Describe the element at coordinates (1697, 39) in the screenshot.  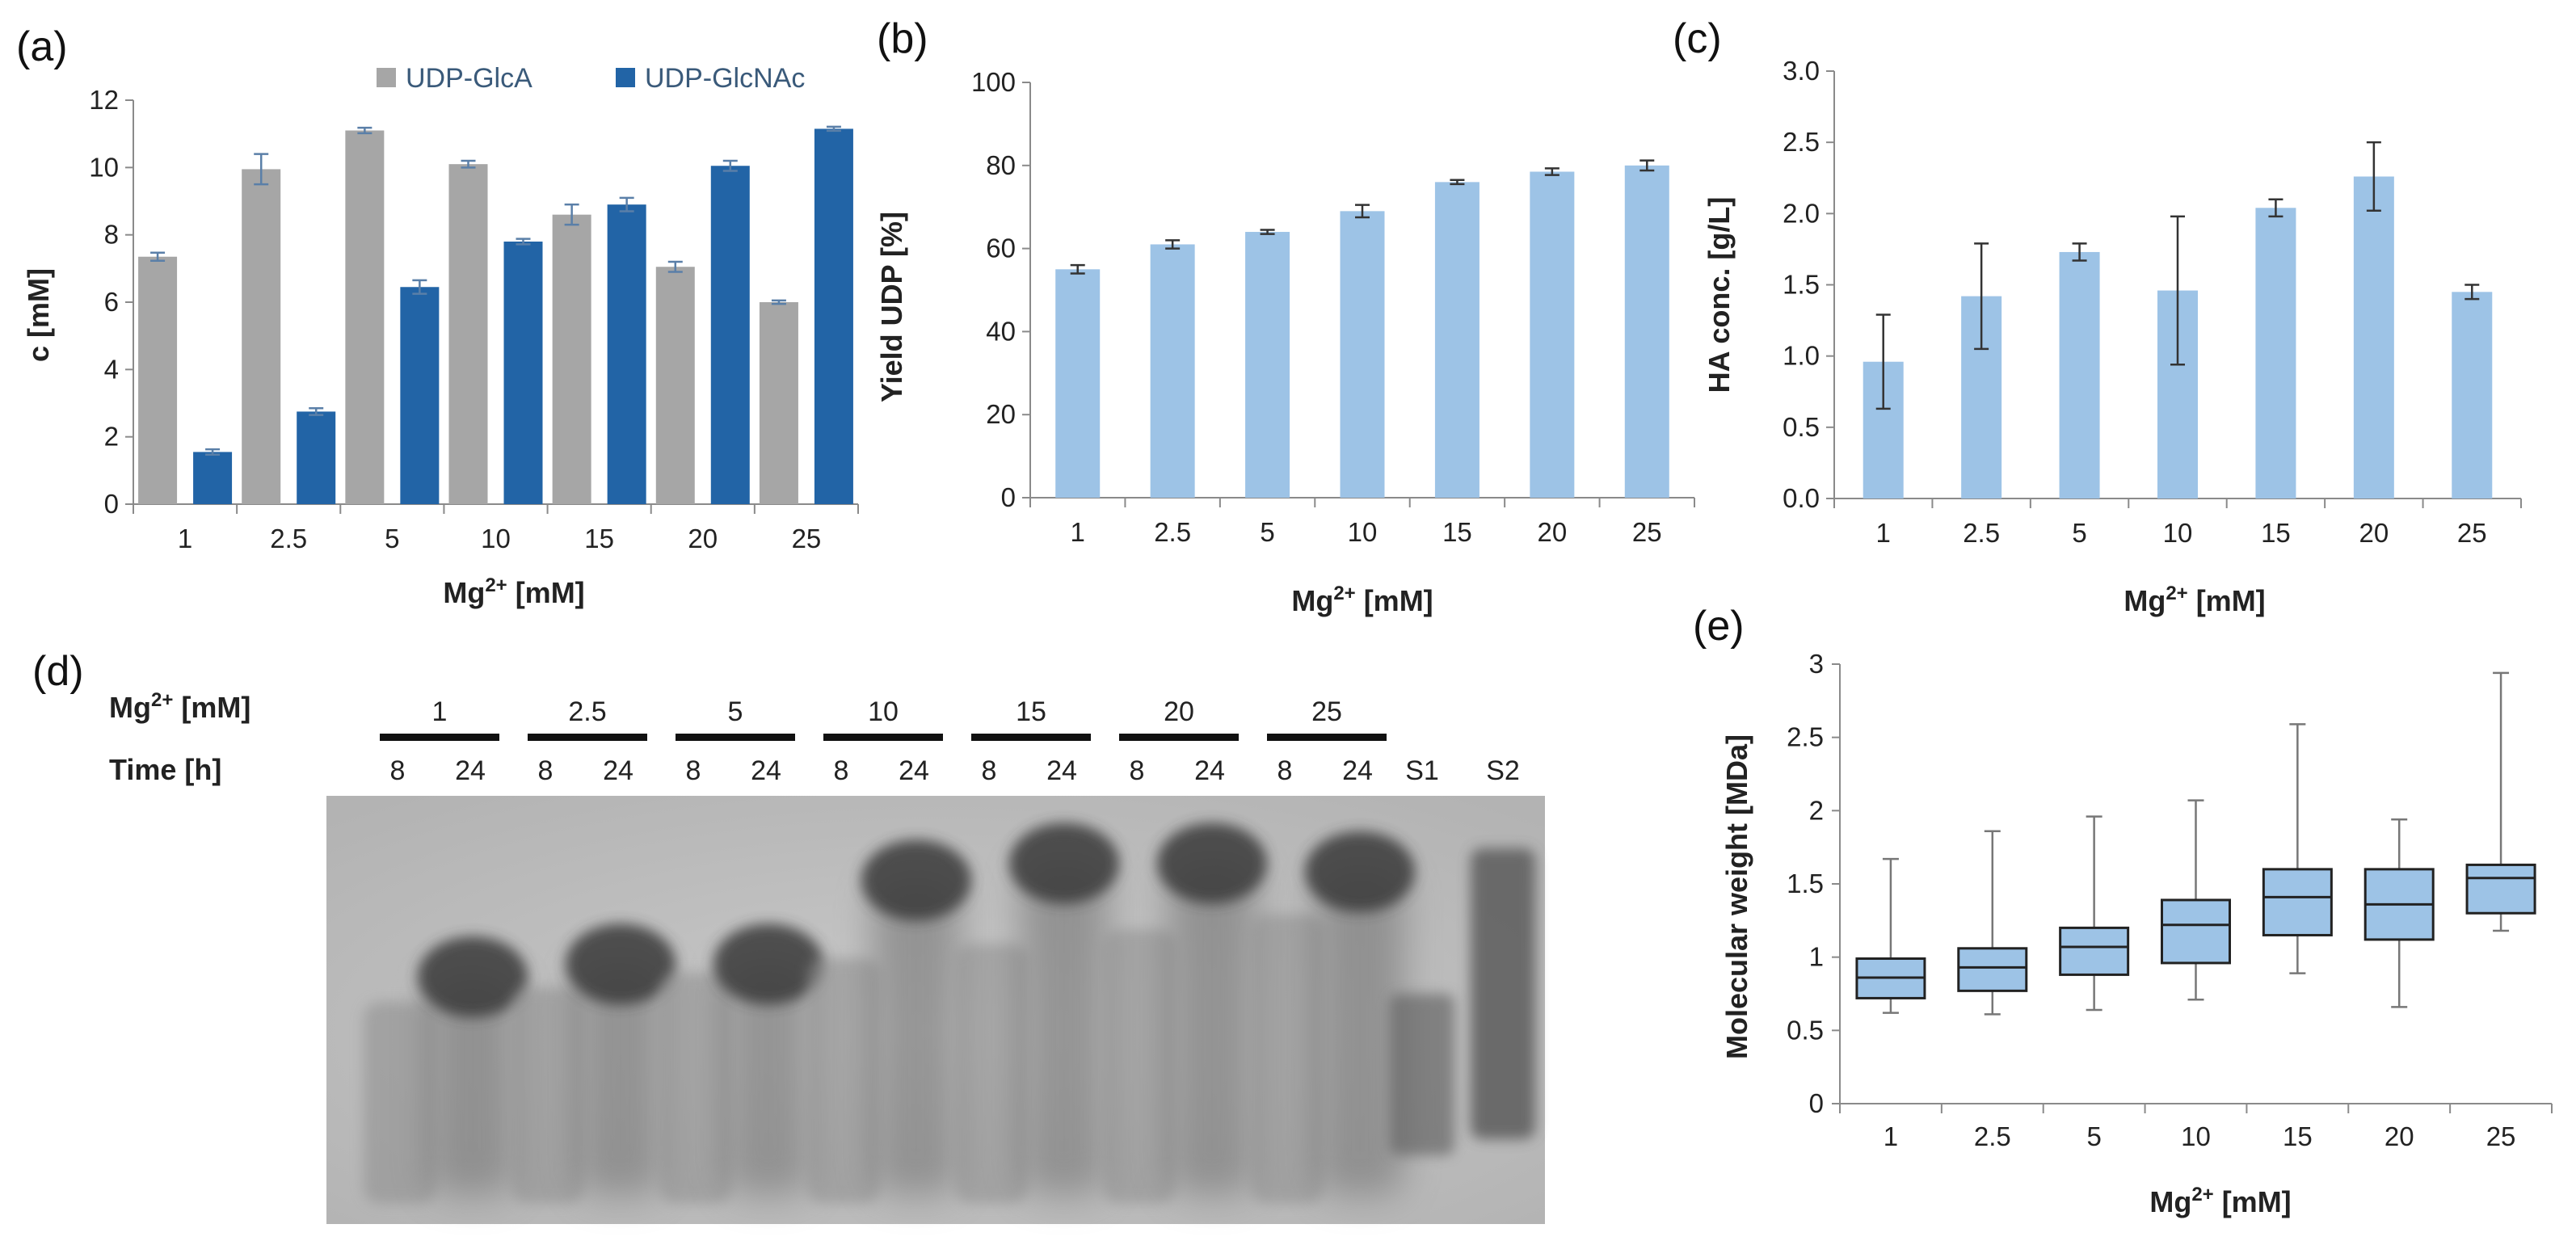
I see `panel-c-letter: (c)` at that location.